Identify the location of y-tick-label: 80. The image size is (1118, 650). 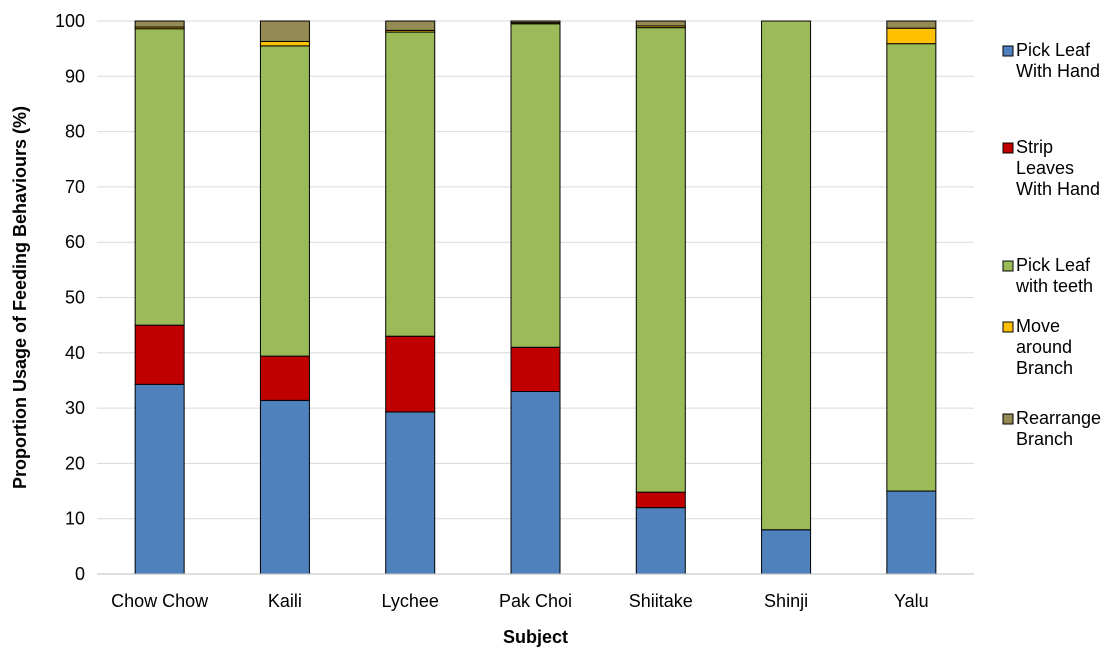
(75, 132).